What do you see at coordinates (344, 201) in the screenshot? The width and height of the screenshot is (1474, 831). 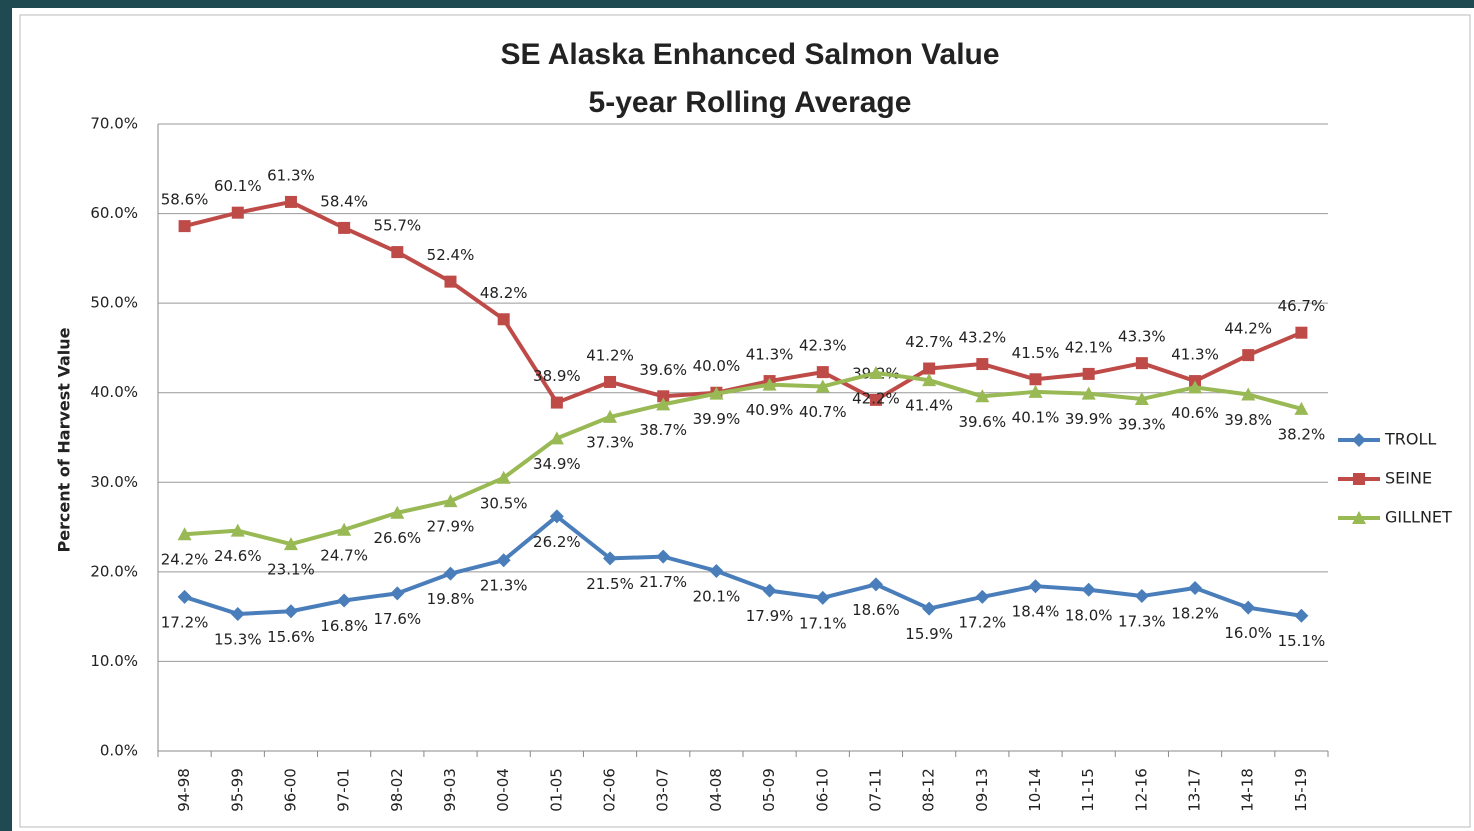 I see `data-label: 58.4%` at bounding box center [344, 201].